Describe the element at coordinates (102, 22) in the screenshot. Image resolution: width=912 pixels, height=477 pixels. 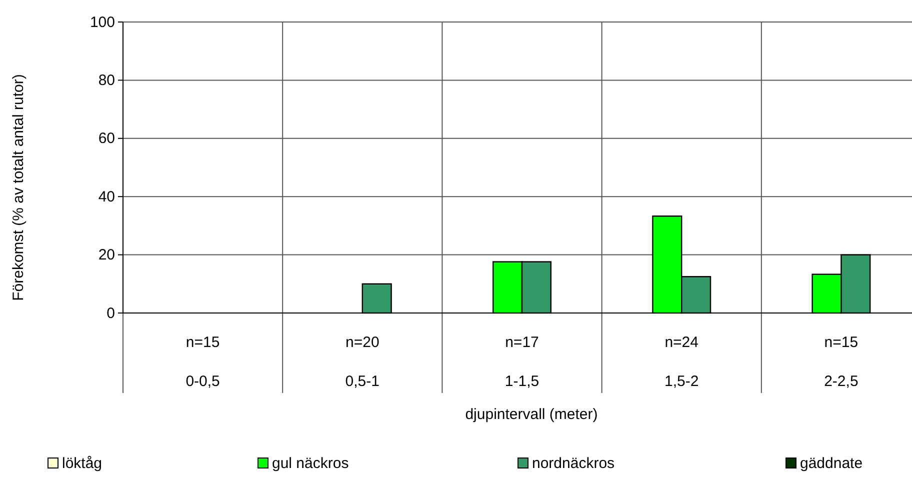
I see `y-tick-label: 100` at that location.